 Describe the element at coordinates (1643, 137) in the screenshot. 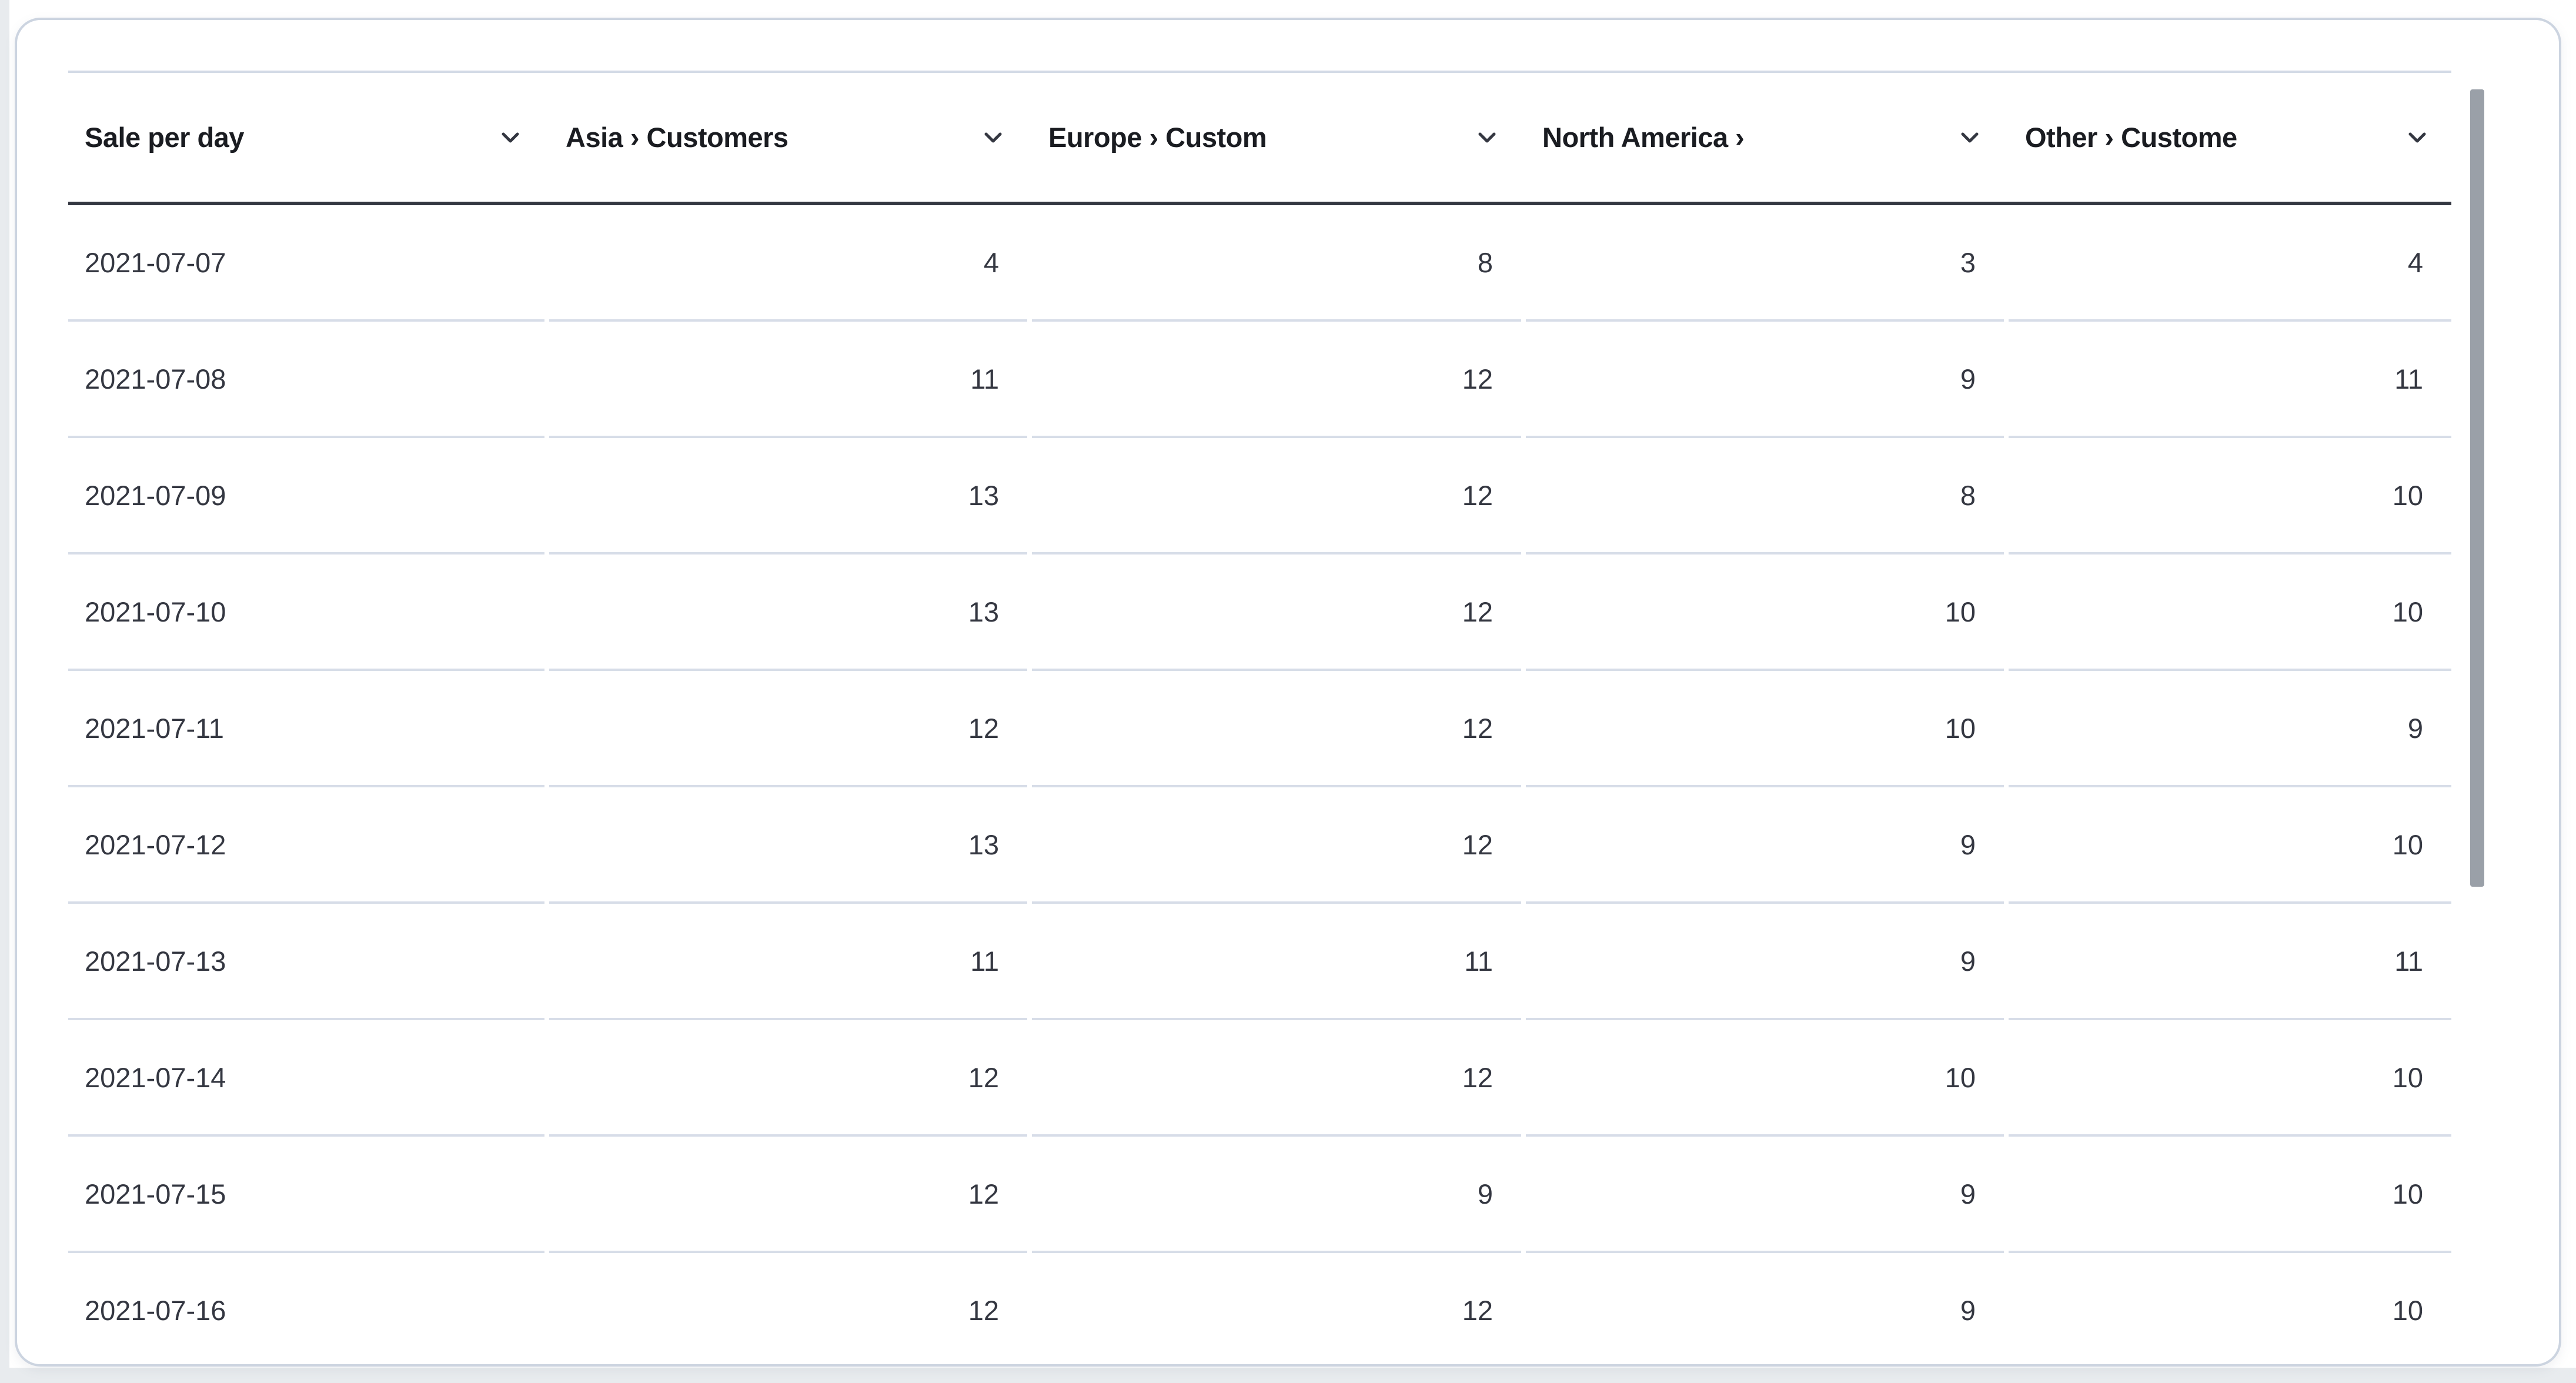

I see `column-header-label: North America ›` at that location.